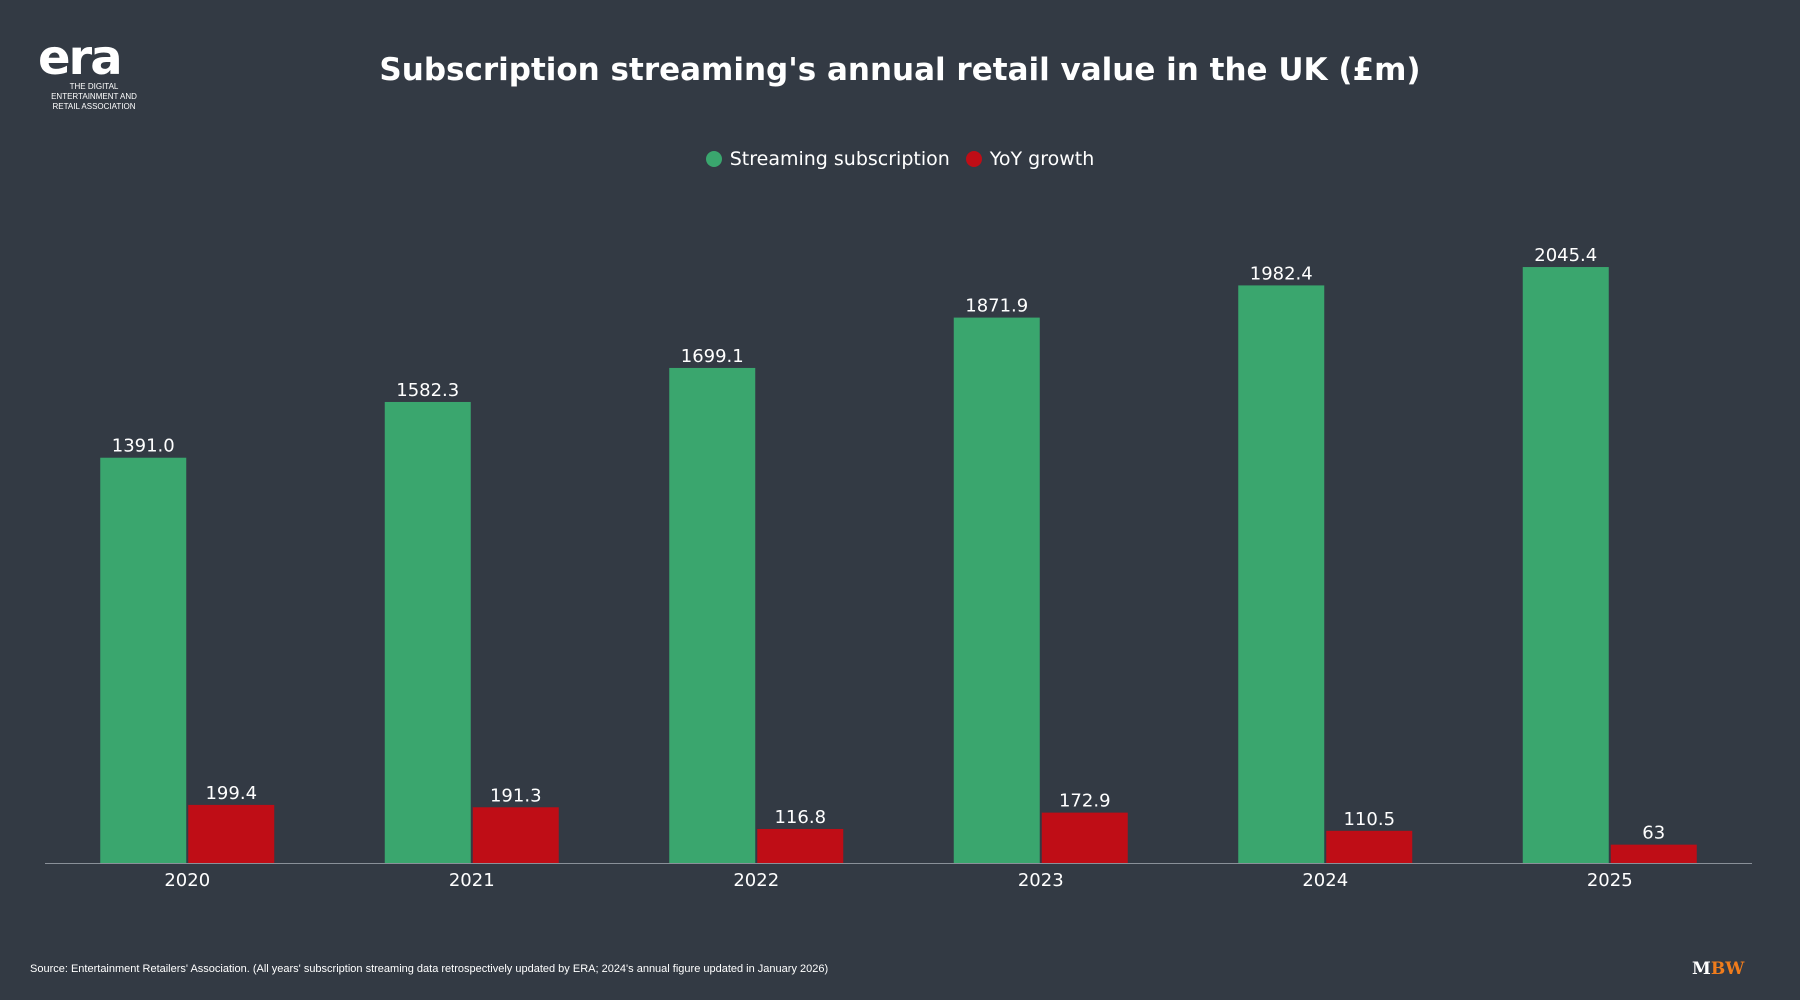  Describe the element at coordinates (1653, 853) in the screenshot. I see `bar-yoy-growth-2025` at that location.